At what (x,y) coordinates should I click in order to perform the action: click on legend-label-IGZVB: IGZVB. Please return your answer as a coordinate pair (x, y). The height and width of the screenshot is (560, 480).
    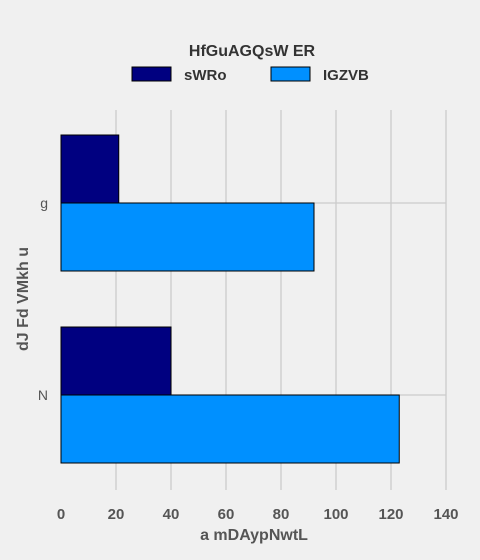
    Looking at the image, I should click on (346, 75).